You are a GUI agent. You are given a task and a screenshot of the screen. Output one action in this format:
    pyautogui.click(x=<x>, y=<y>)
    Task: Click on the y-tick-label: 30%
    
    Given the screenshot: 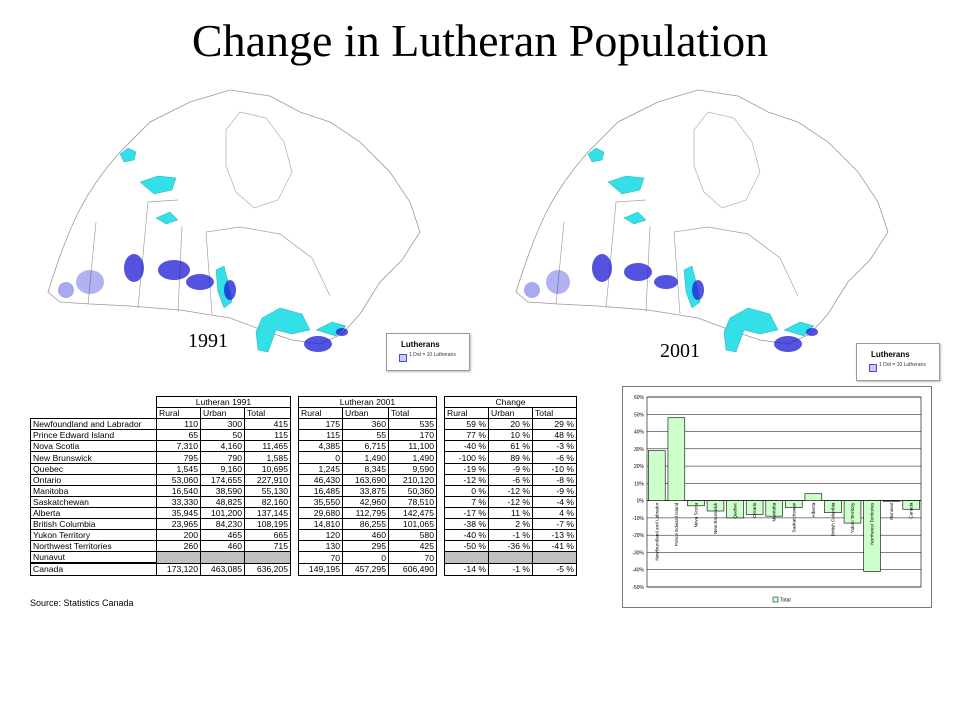 What is the action you would take?
    pyautogui.click(x=639, y=450)
    